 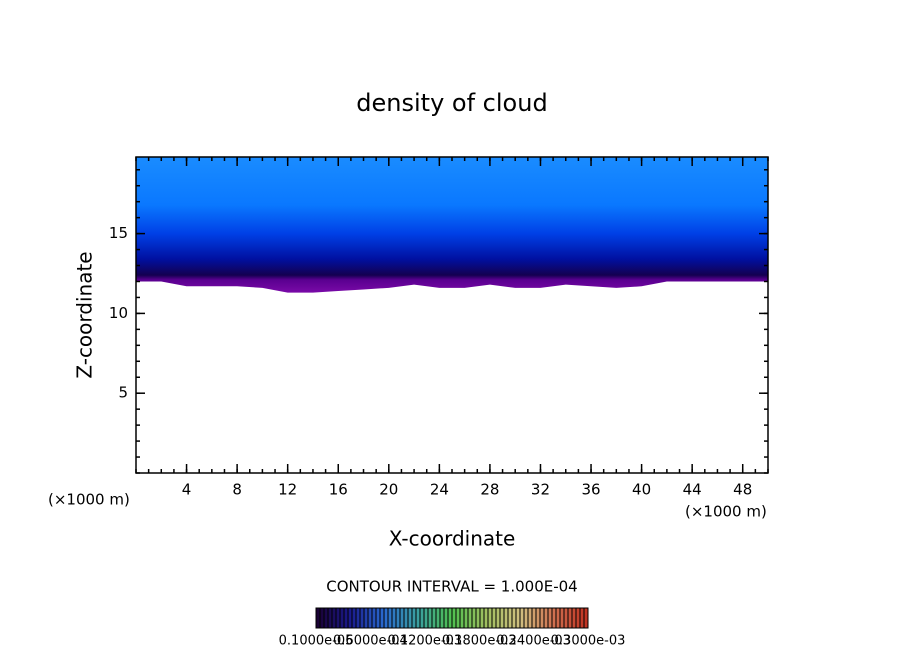 What do you see at coordinates (641, 490) in the screenshot?
I see `x-tick-label: 40` at bounding box center [641, 490].